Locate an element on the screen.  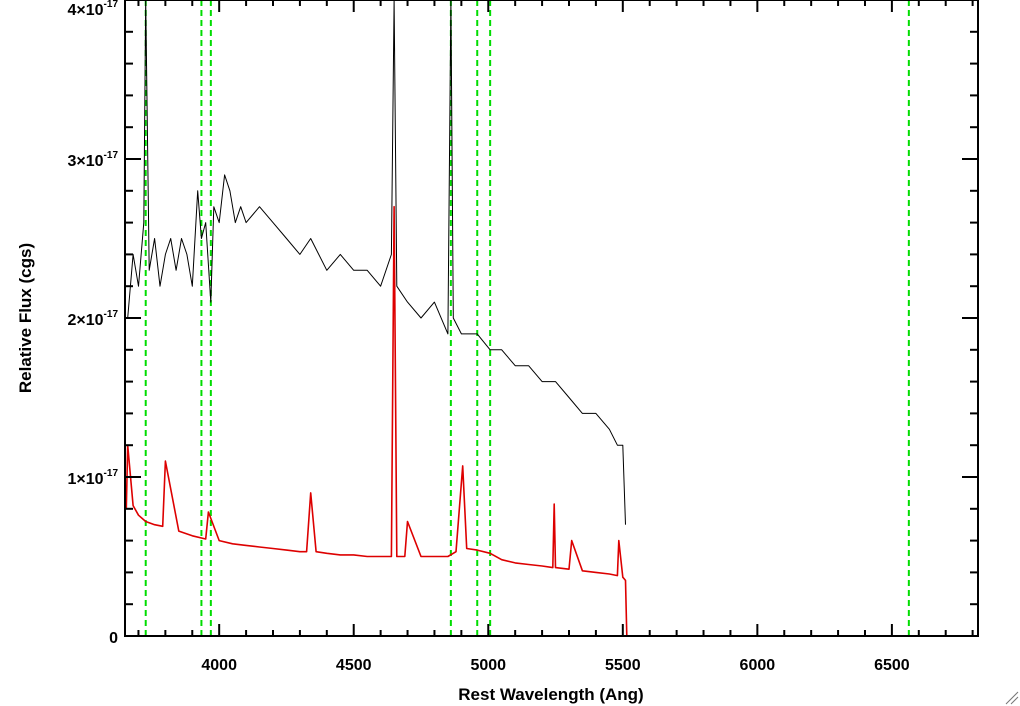
resize-grip-icon is located at coordinates (1012, 698).